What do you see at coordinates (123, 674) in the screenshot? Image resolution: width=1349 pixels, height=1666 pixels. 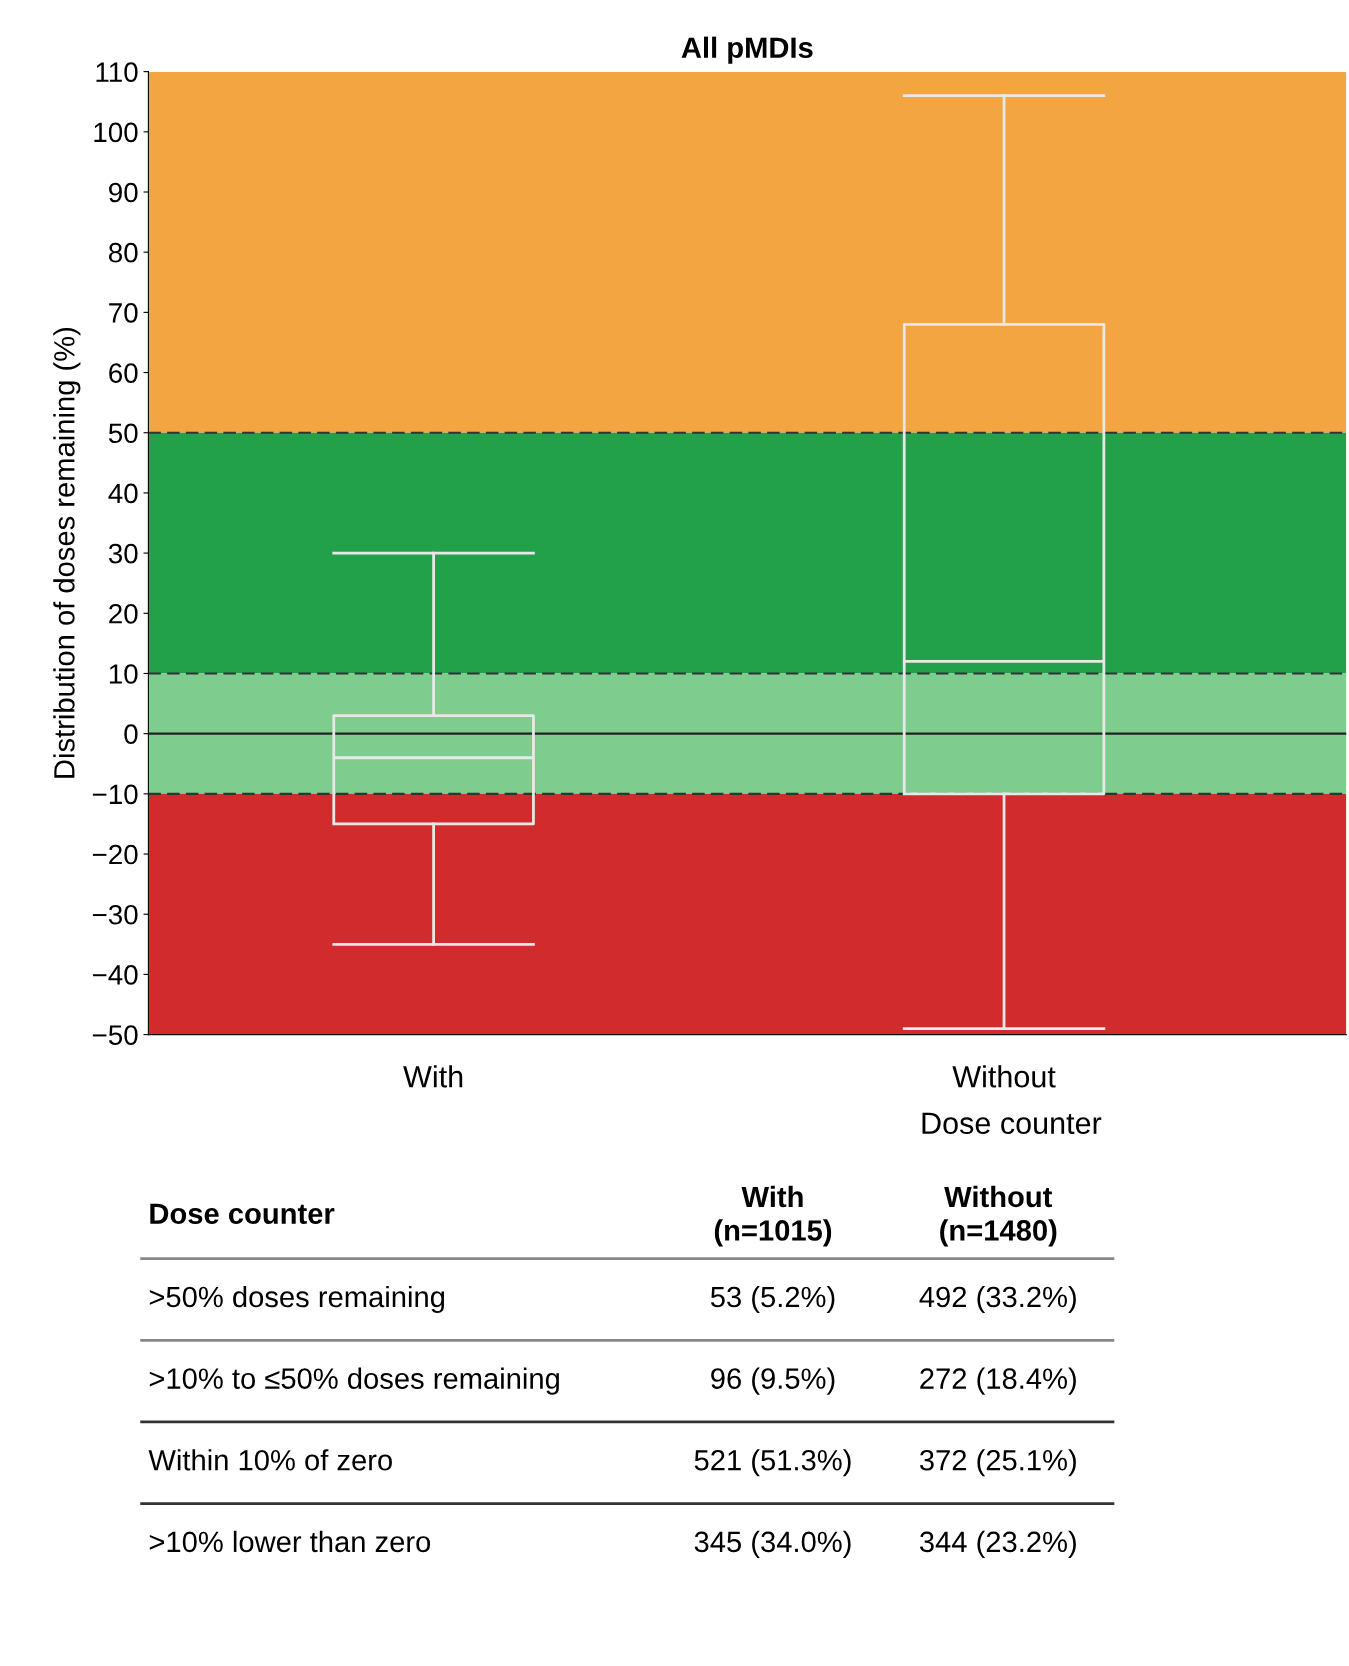 I see `y-tick-label: 10` at bounding box center [123, 674].